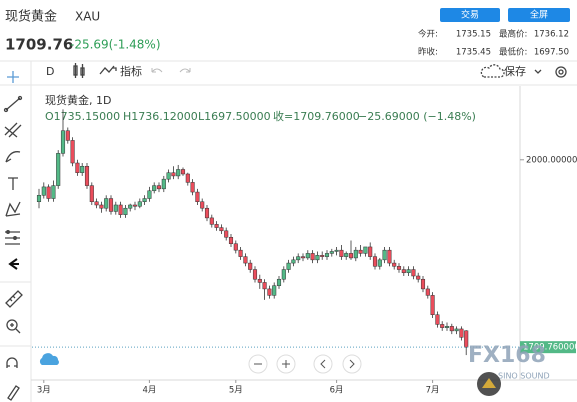  What do you see at coordinates (13, 236) in the screenshot?
I see `drawing-tools` at bounding box center [13, 236].